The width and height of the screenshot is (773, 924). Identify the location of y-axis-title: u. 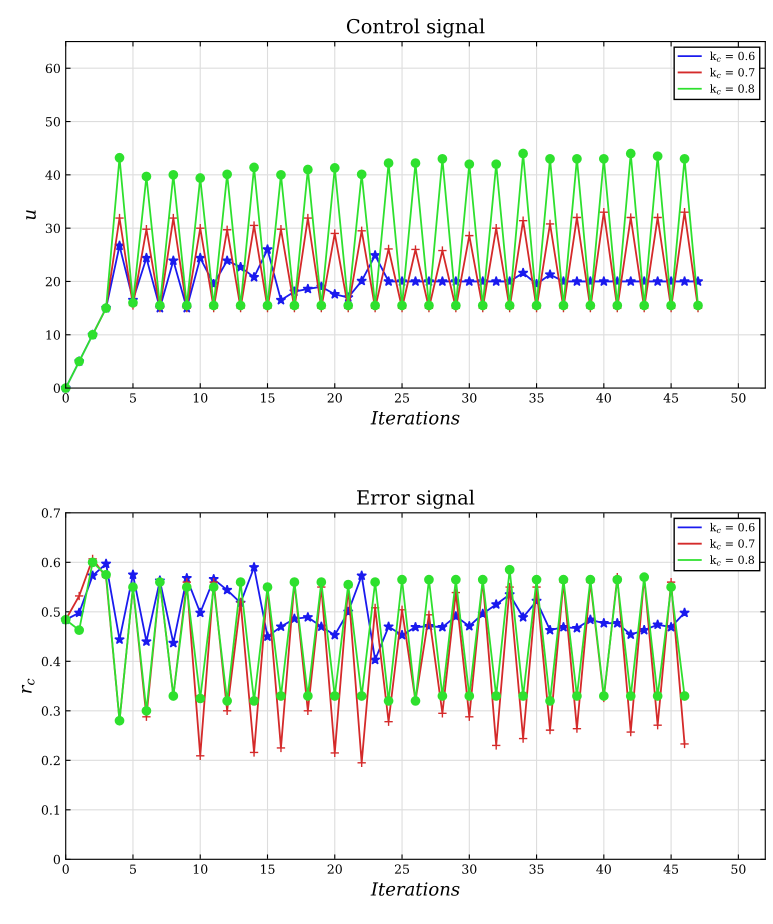
(31, 215).